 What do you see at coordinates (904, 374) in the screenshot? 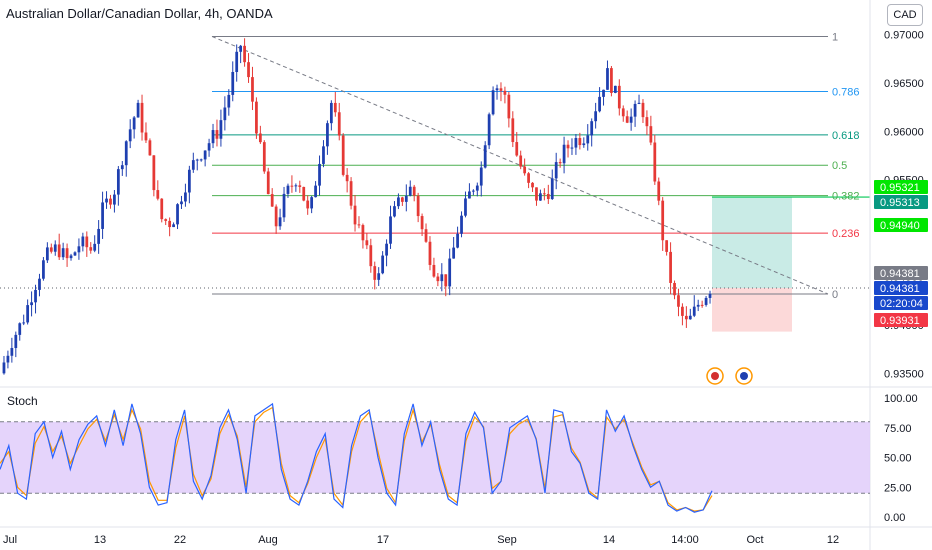
I see `y-tick-label: 0.93500` at bounding box center [904, 374].